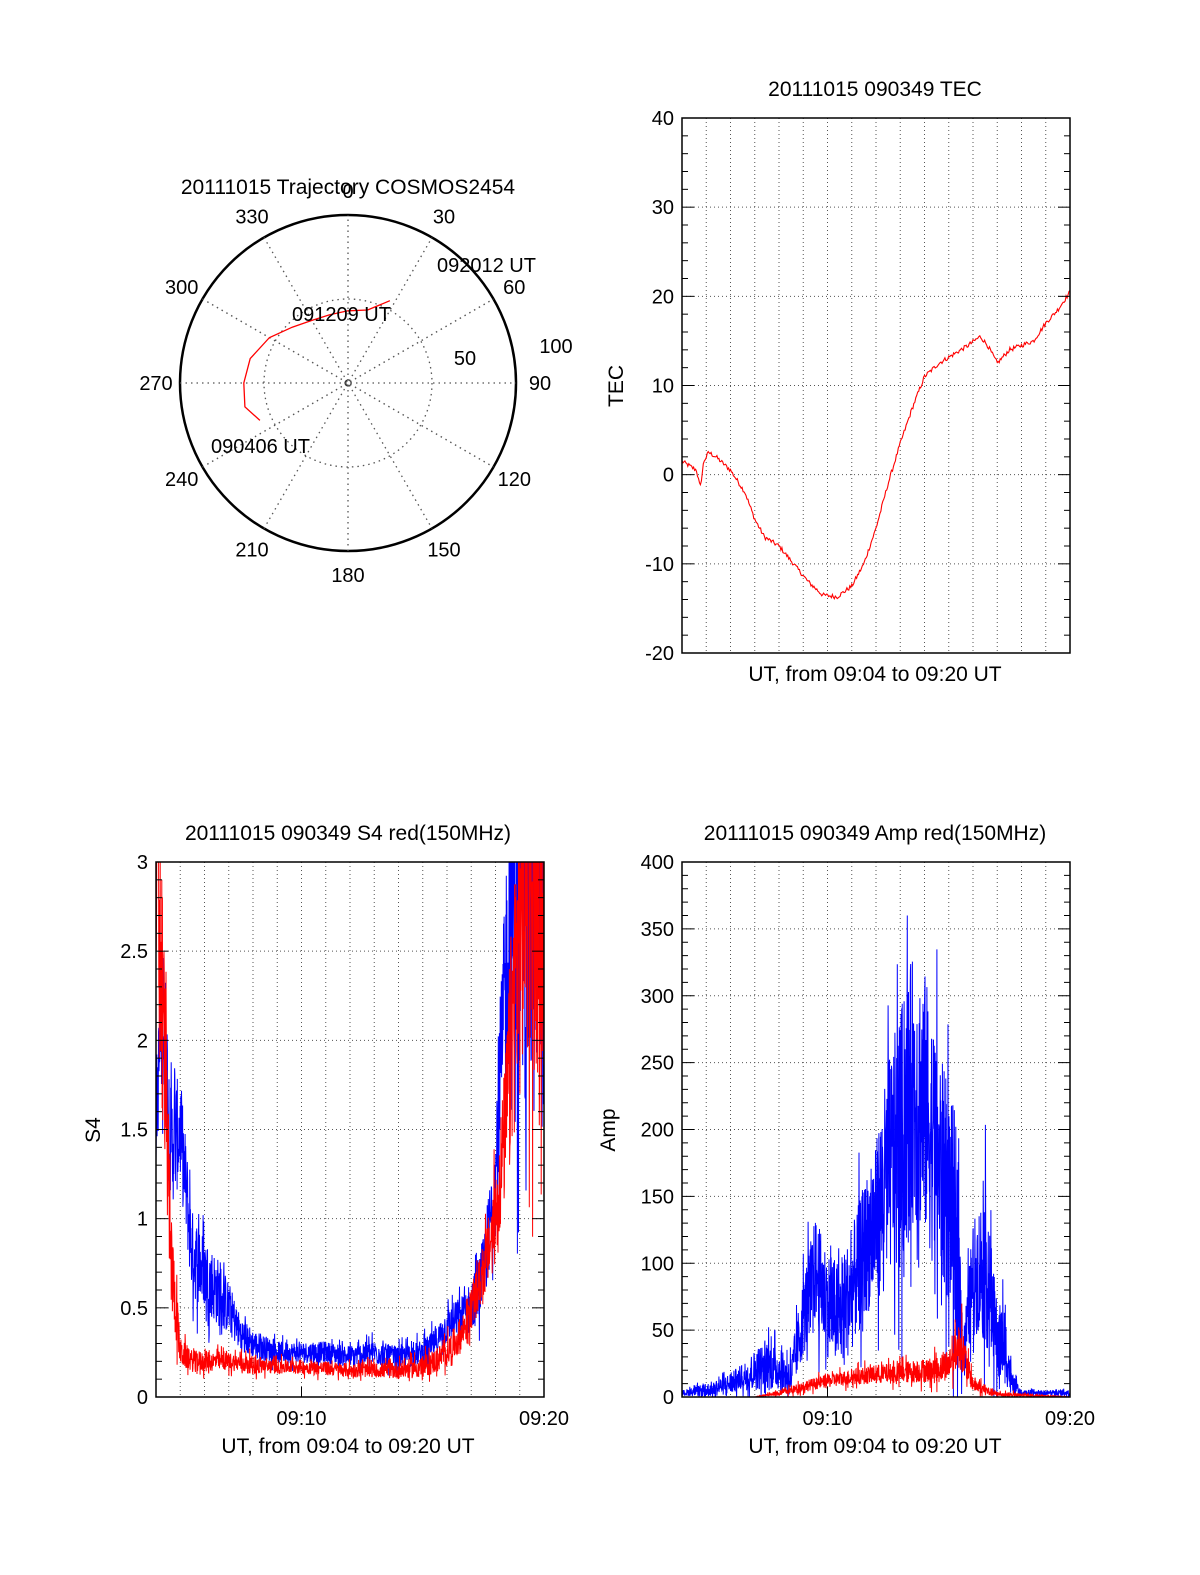  I want to click on polar-angle-label: 90, so click(540, 384).